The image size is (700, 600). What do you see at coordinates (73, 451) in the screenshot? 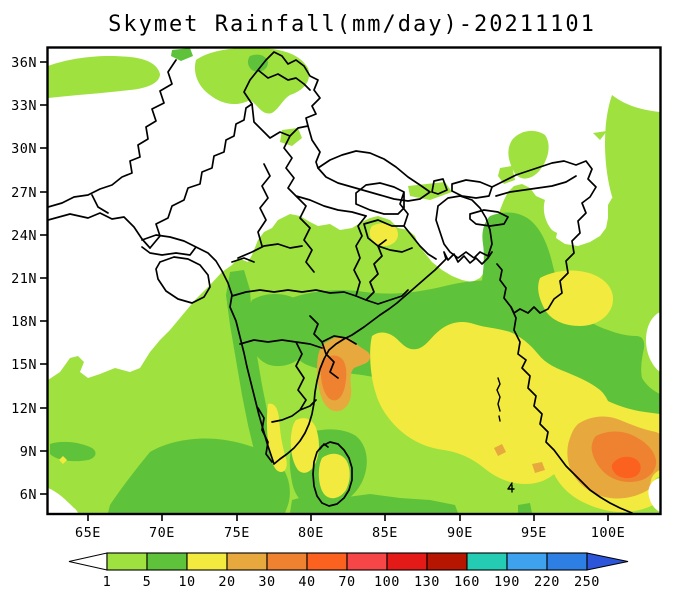
I see `rain-5-10-arabian-spot` at bounding box center [73, 451].